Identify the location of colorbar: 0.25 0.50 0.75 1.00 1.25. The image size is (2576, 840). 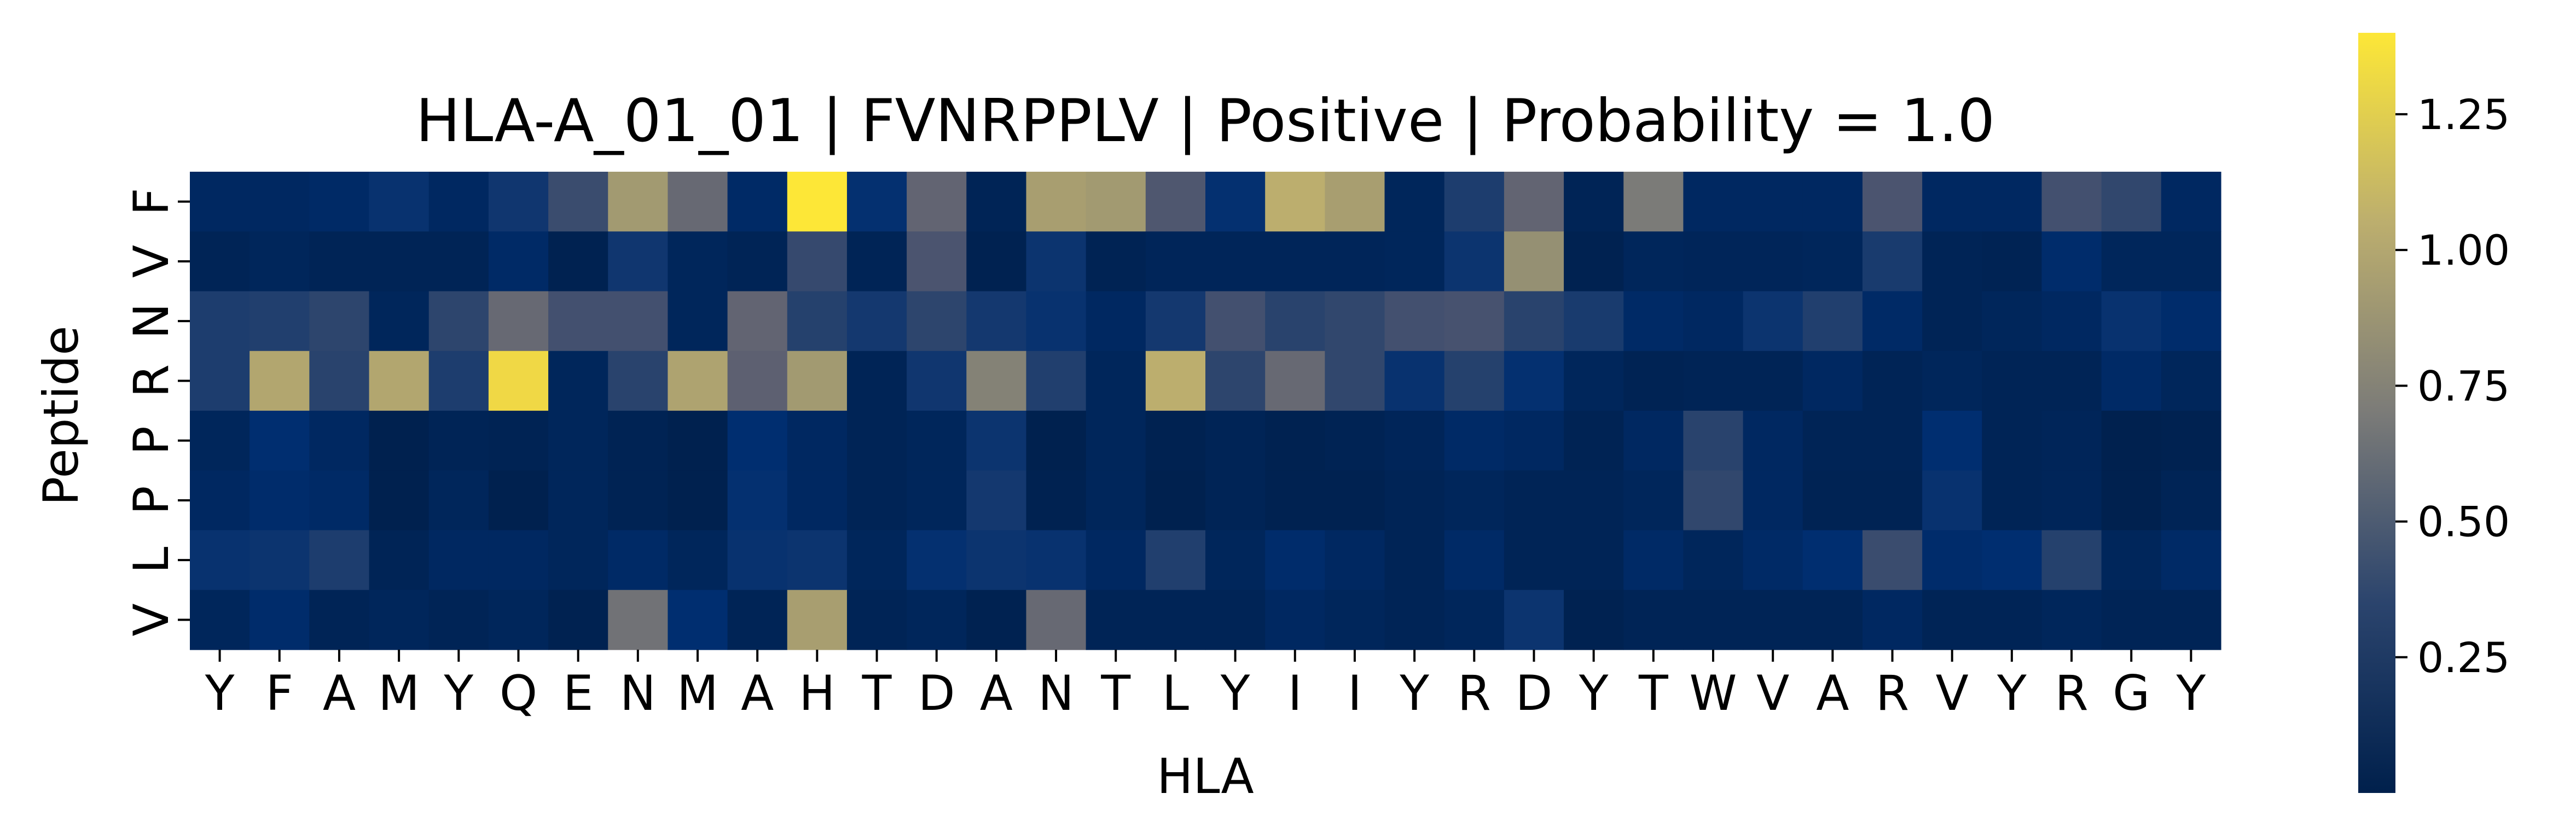
(2434, 413).